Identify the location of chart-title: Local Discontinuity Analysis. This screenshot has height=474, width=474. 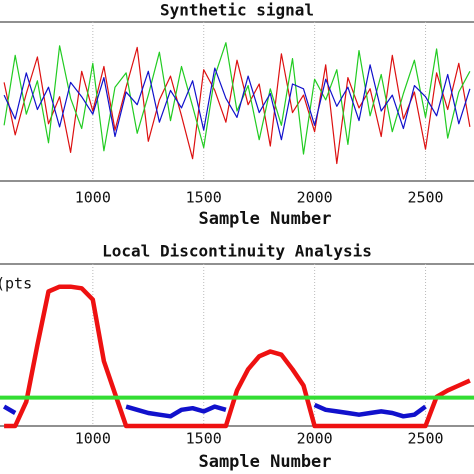
(237, 251).